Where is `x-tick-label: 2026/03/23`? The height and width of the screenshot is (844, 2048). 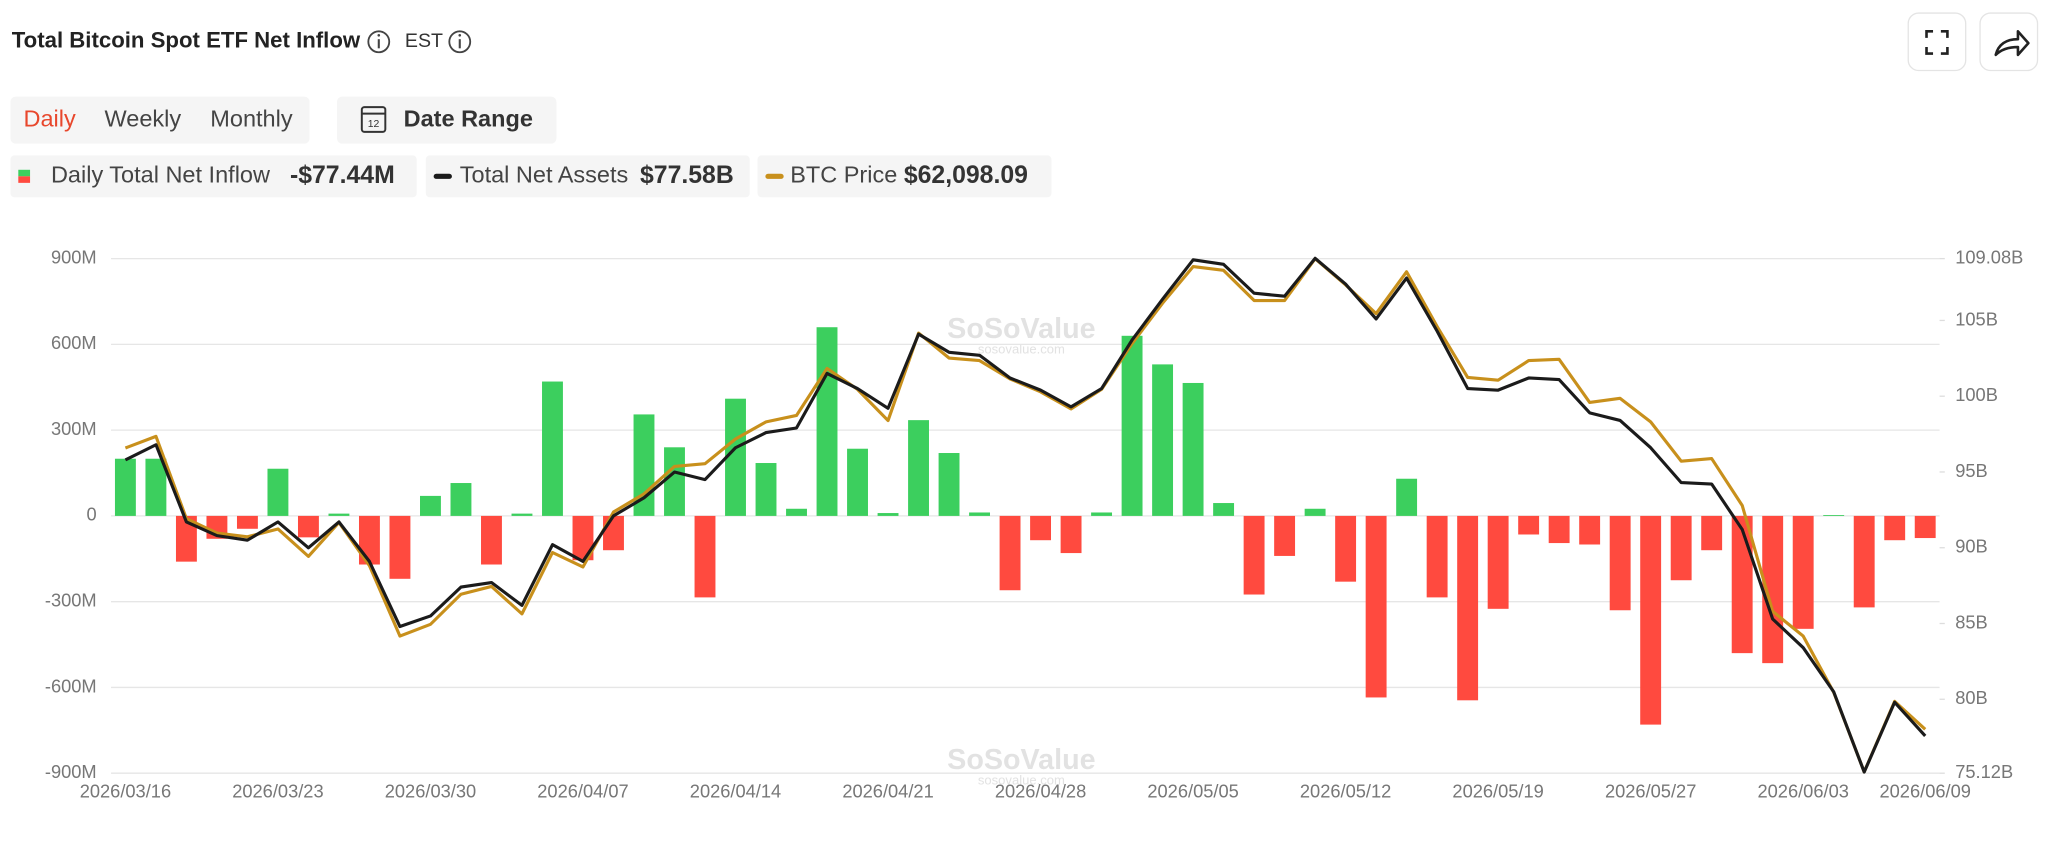 x-tick-label: 2026/03/23 is located at coordinates (277, 791).